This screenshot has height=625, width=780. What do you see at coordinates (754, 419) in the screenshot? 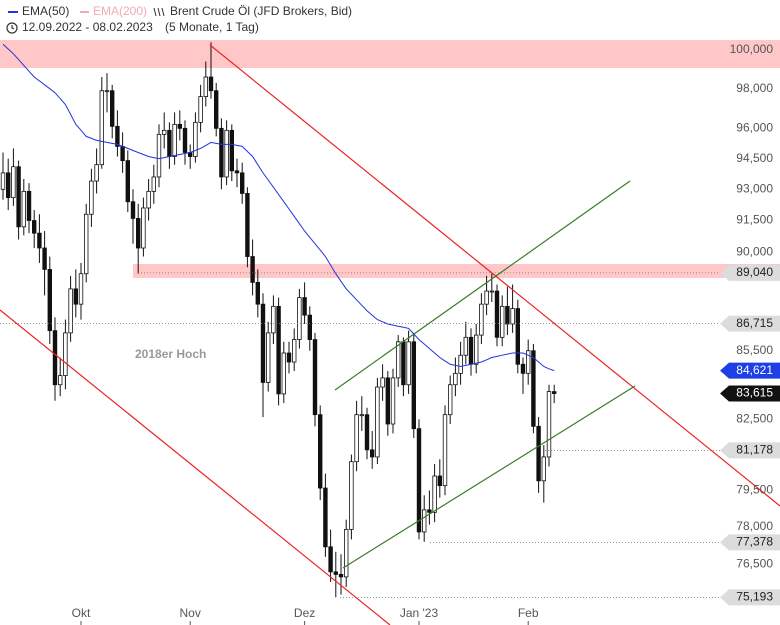
I see `y-tick-label: 82,500` at bounding box center [754, 419].